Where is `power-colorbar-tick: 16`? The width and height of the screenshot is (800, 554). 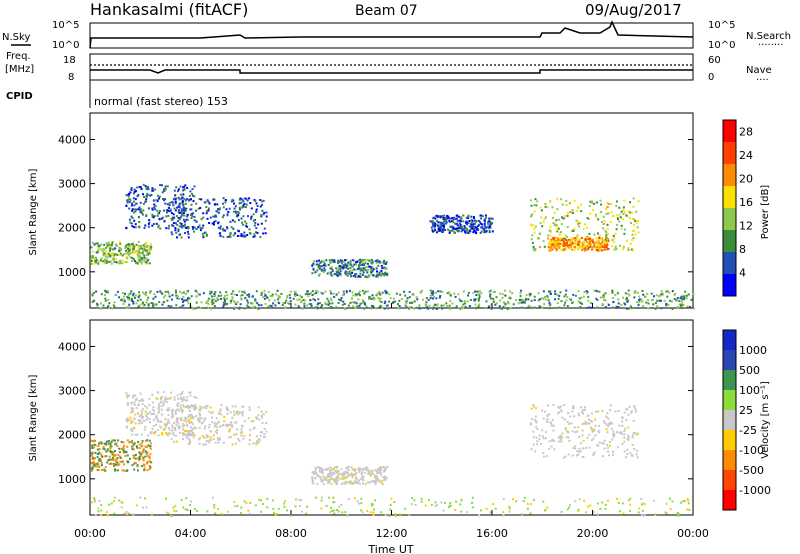 power-colorbar-tick: 16 is located at coordinates (746, 202).